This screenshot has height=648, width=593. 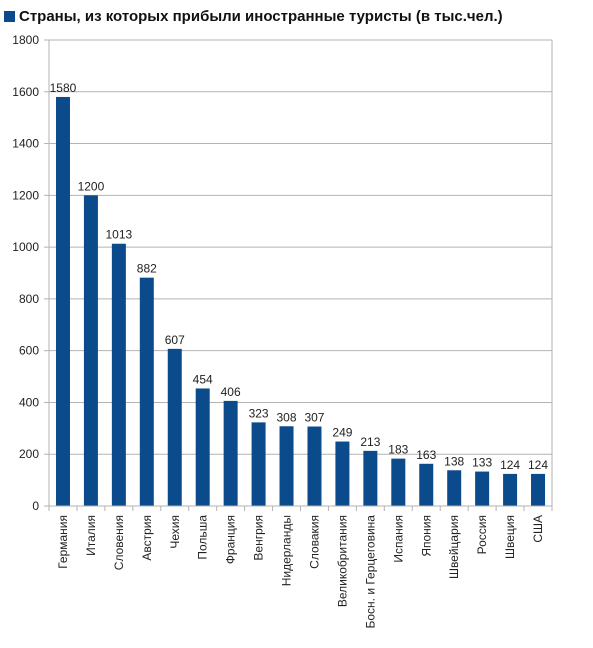 What do you see at coordinates (63, 88) in the screenshot?
I see `value-label: 1580` at bounding box center [63, 88].